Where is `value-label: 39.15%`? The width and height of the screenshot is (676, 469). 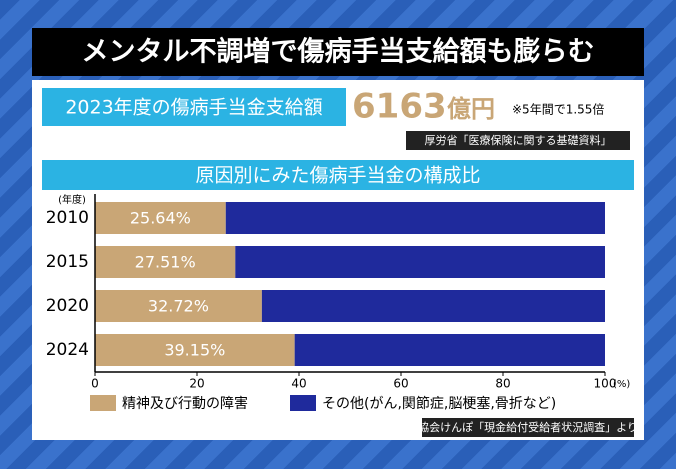
value-label: 39.15% is located at coordinates (194, 350).